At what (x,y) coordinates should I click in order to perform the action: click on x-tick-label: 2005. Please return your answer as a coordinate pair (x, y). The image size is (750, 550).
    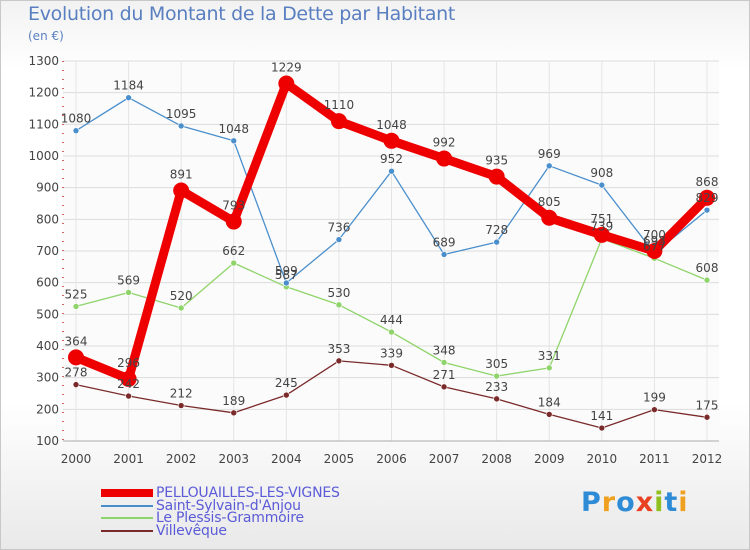
    Looking at the image, I should click on (339, 459).